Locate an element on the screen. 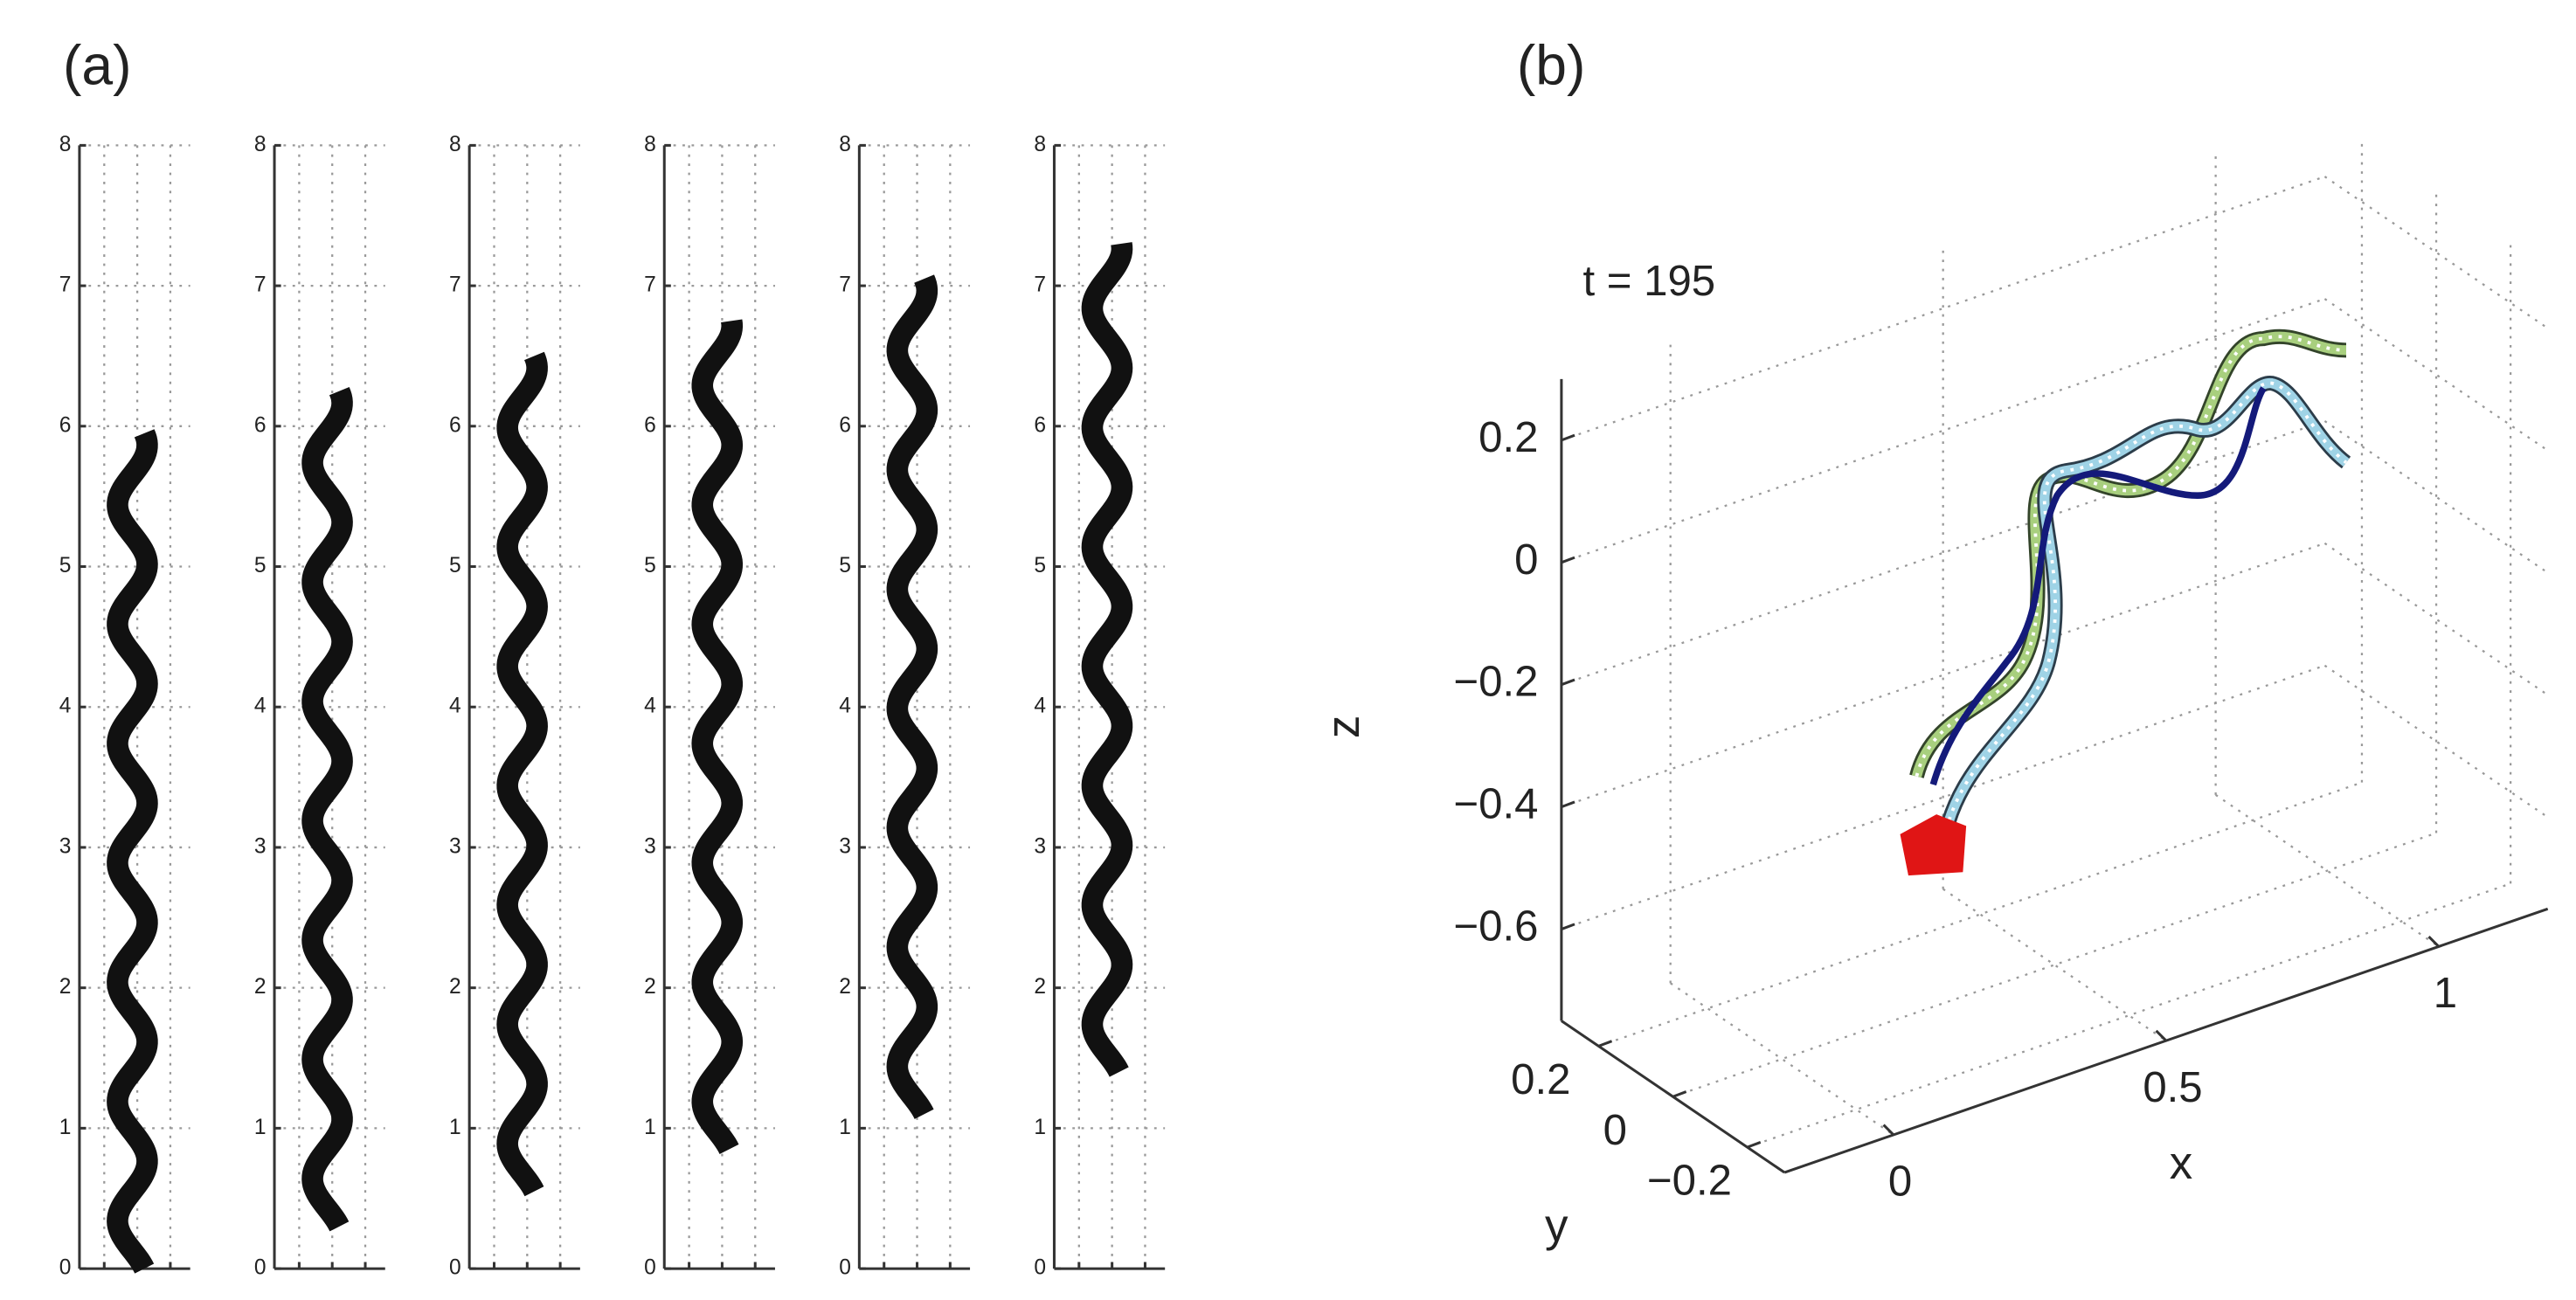  x-axis-label: x is located at coordinates (2181, 1163).